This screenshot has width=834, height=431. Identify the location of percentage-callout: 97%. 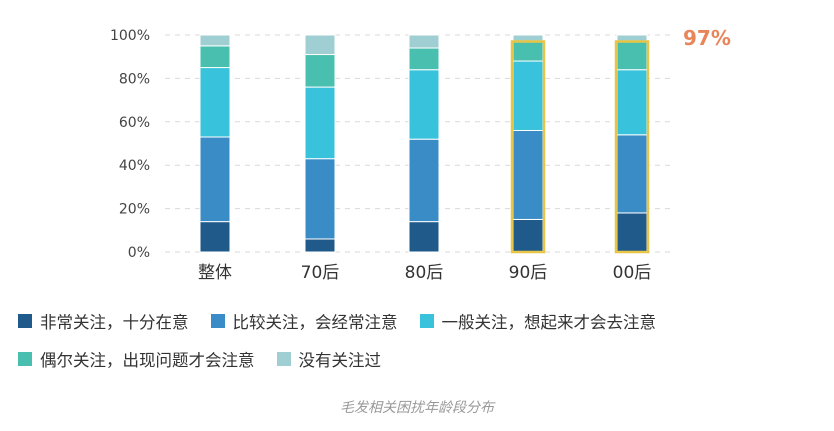
(707, 38).